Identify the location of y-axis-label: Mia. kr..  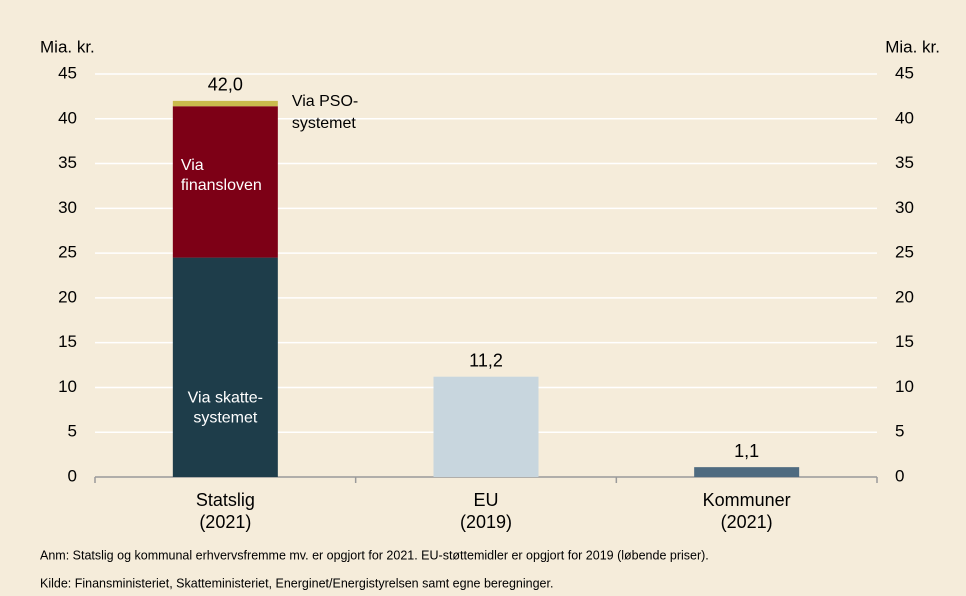
(67, 46).